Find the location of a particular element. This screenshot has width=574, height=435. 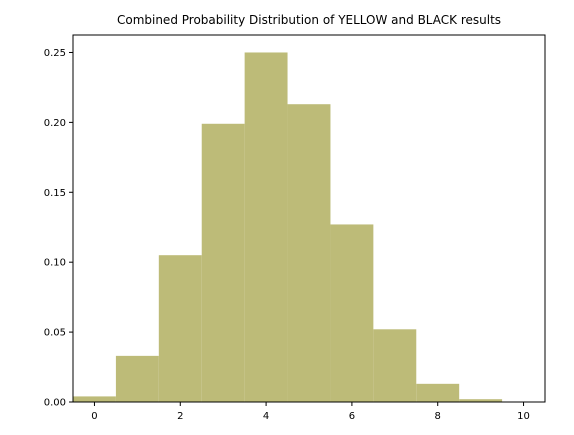

x-tick-label: 4 is located at coordinates (266, 416).